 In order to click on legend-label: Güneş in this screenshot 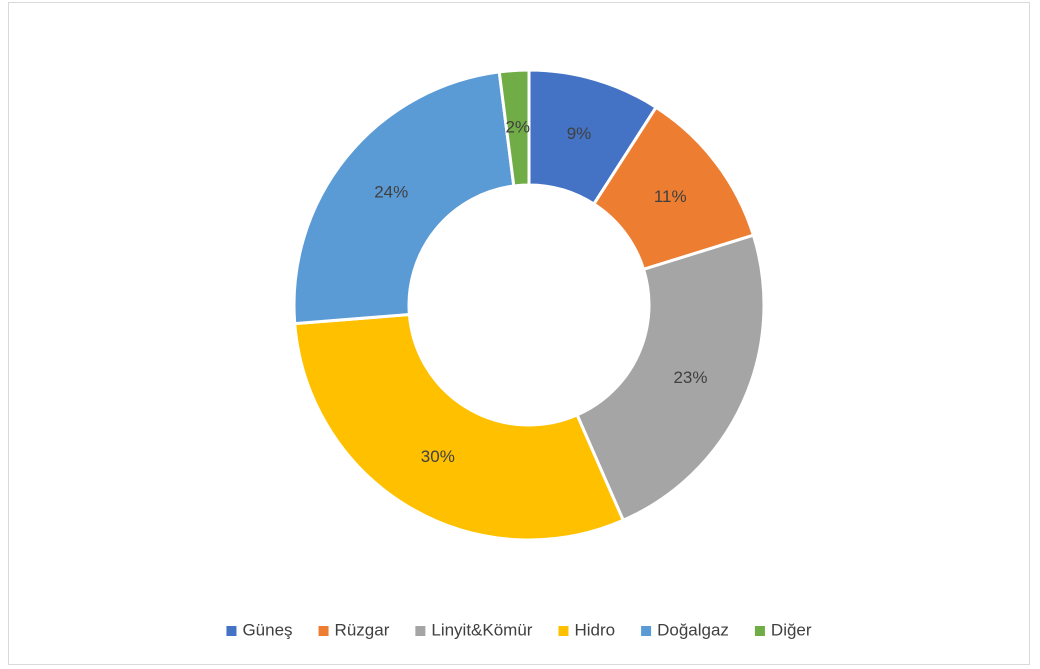, I will do `click(267, 629)`.